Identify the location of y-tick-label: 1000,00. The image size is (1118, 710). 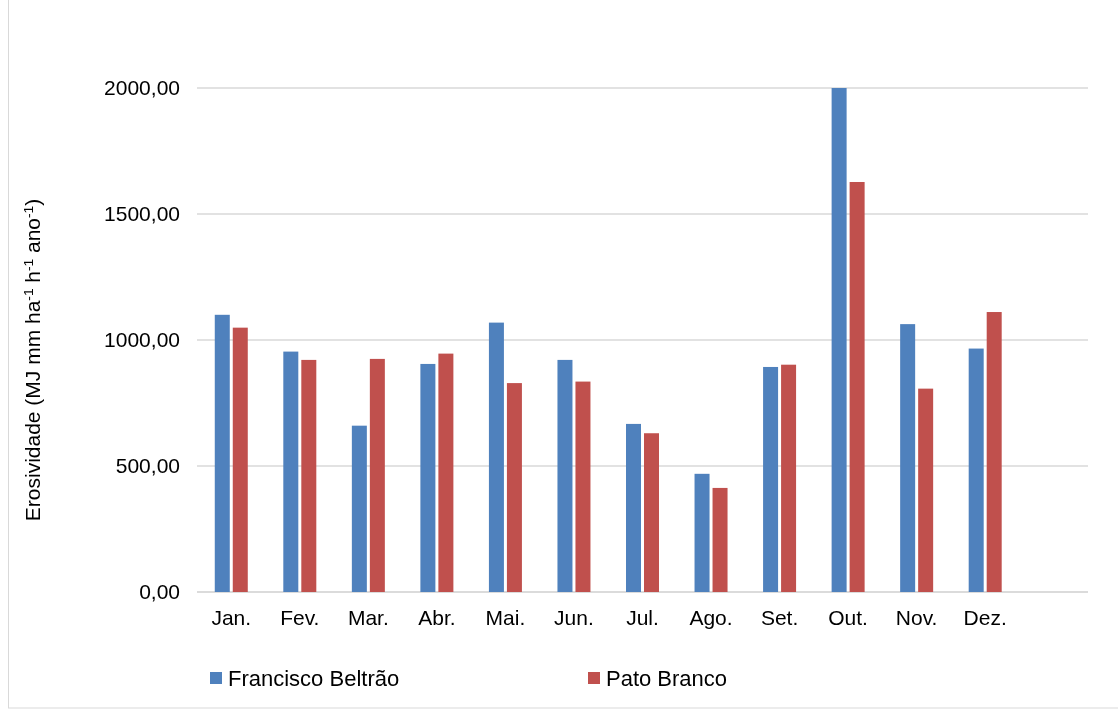
(142, 340).